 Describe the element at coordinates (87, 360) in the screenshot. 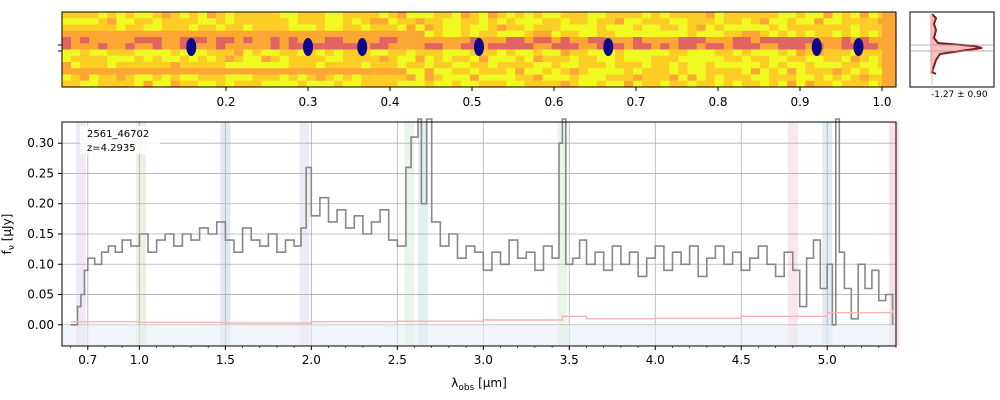

I see `x-tick-label: 0.7` at that location.